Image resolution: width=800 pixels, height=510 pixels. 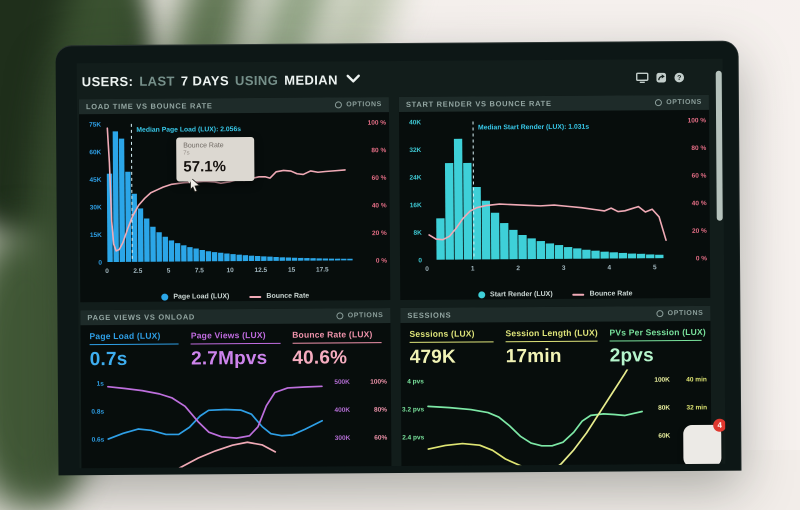 What do you see at coordinates (417, 233) in the screenshot?
I see `svg-text: 8K` at bounding box center [417, 233].